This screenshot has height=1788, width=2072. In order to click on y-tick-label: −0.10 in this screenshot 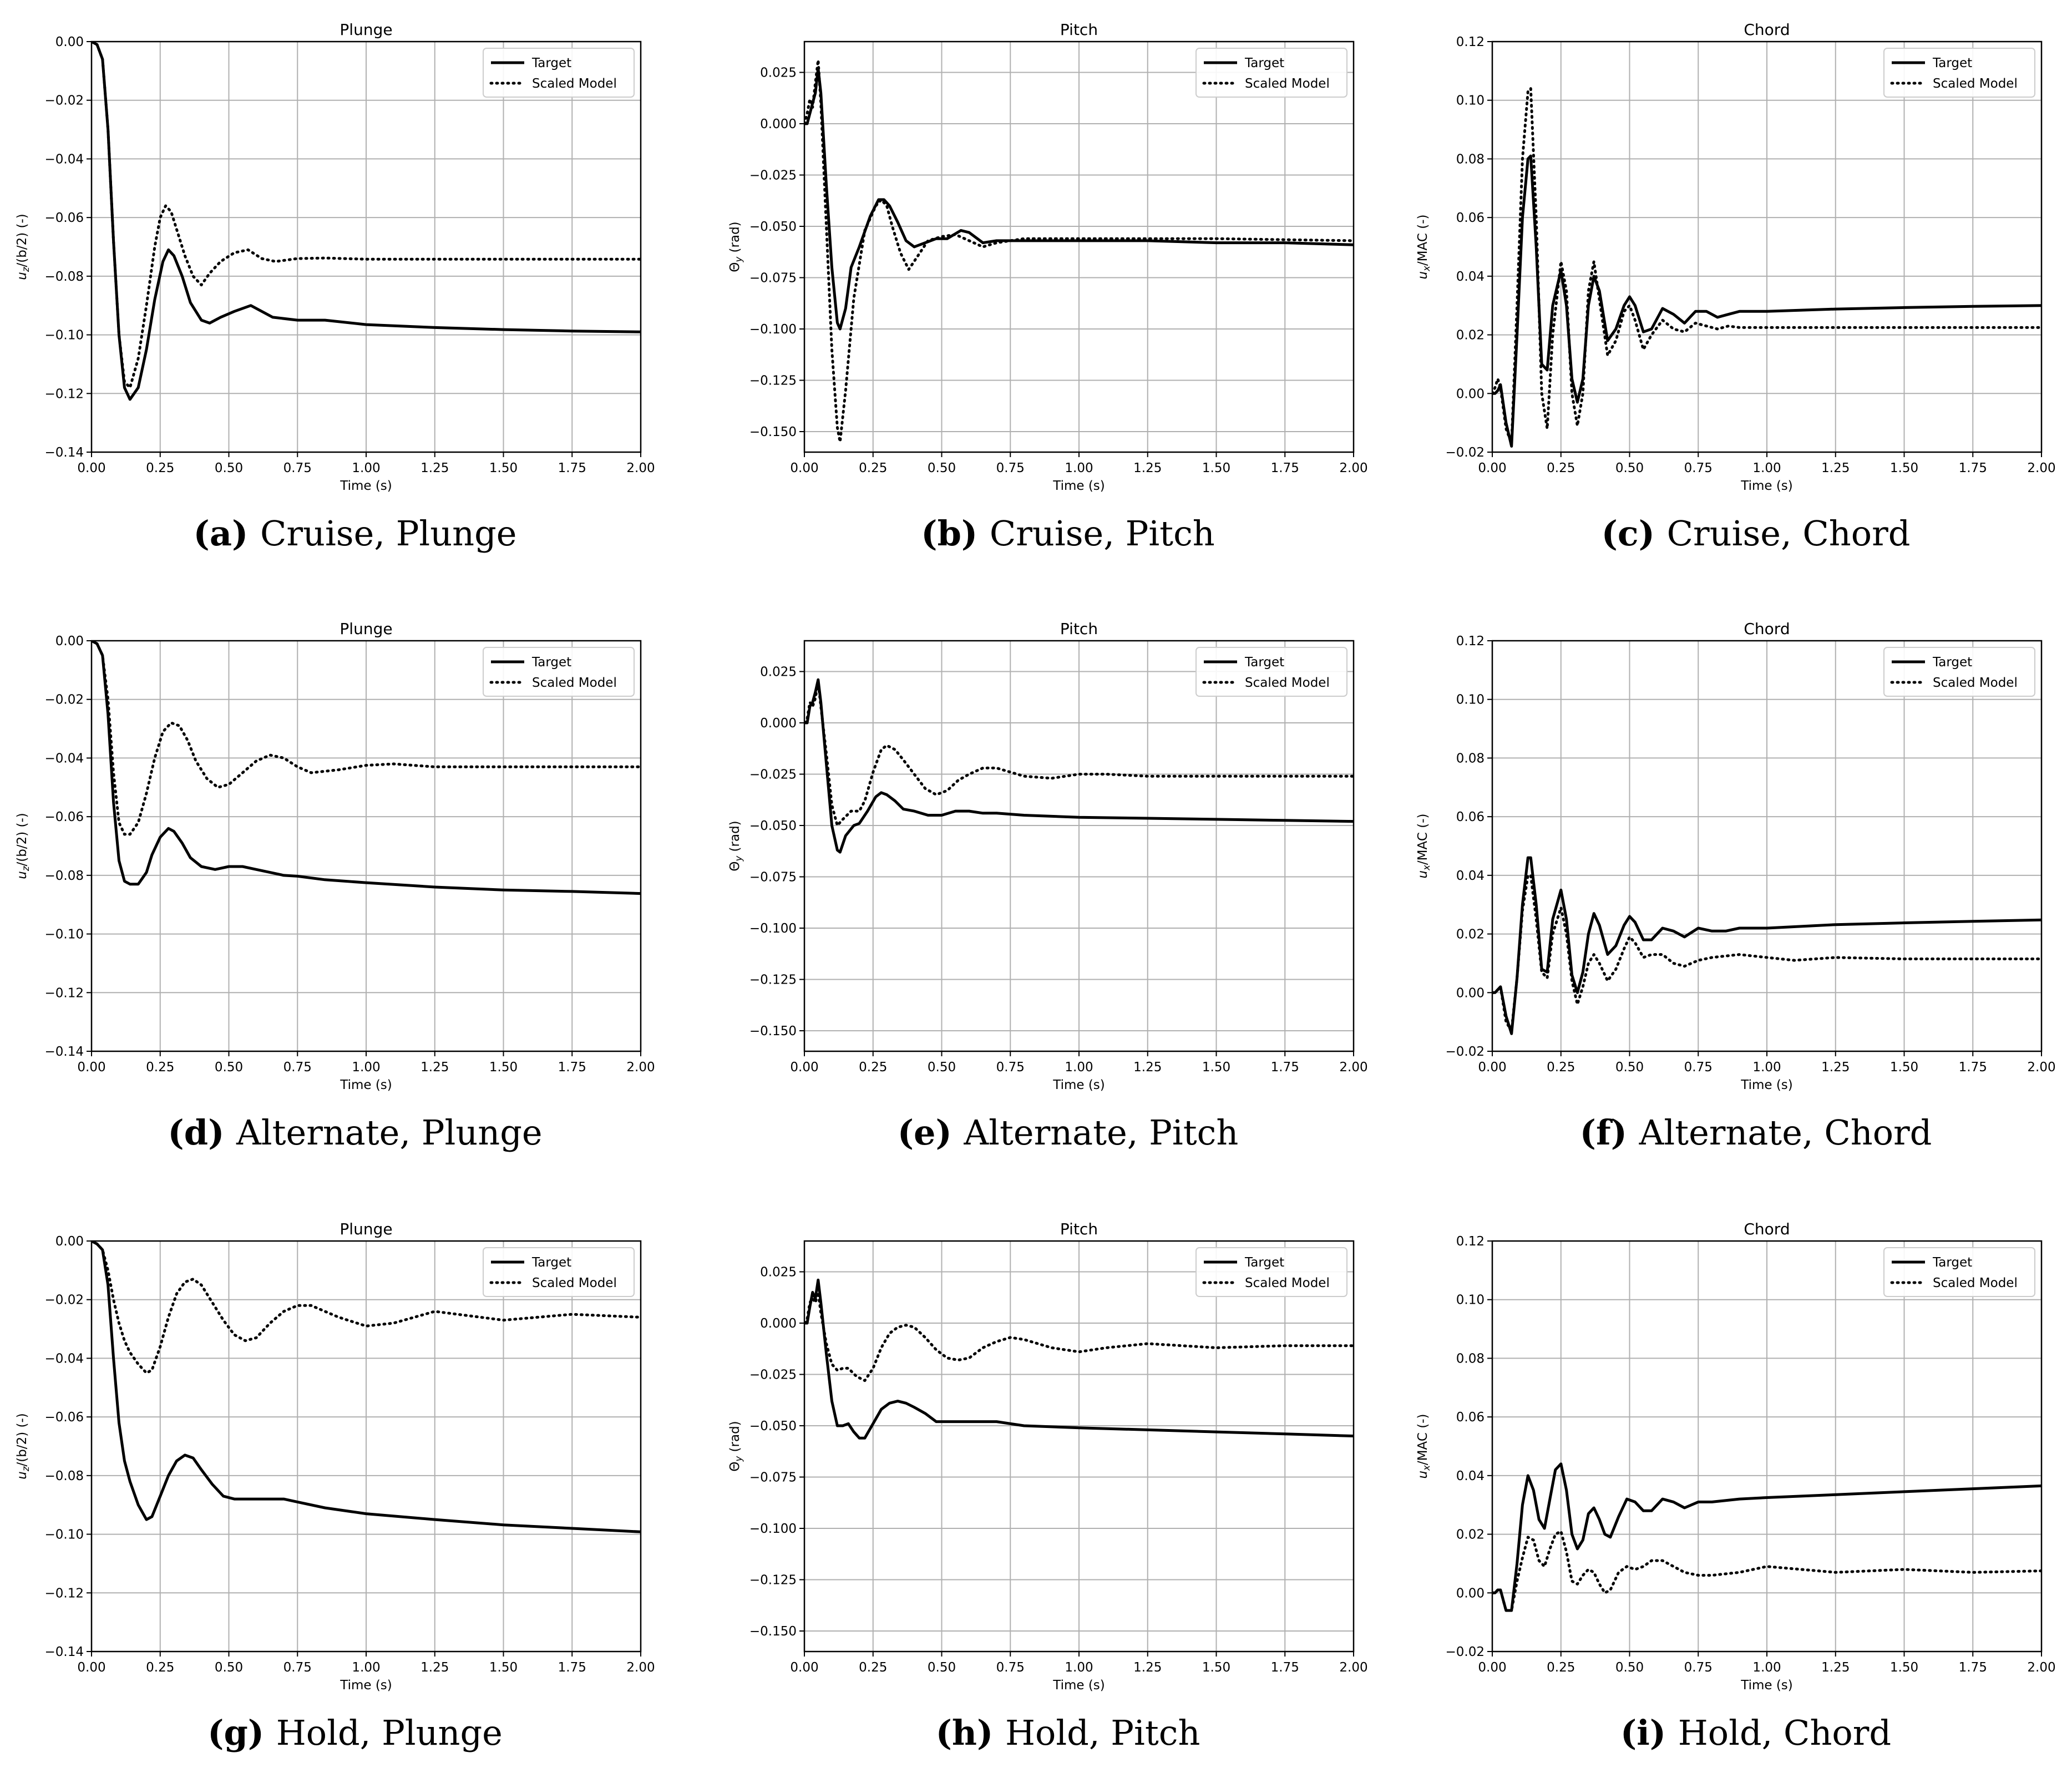, I will do `click(65, 335)`.